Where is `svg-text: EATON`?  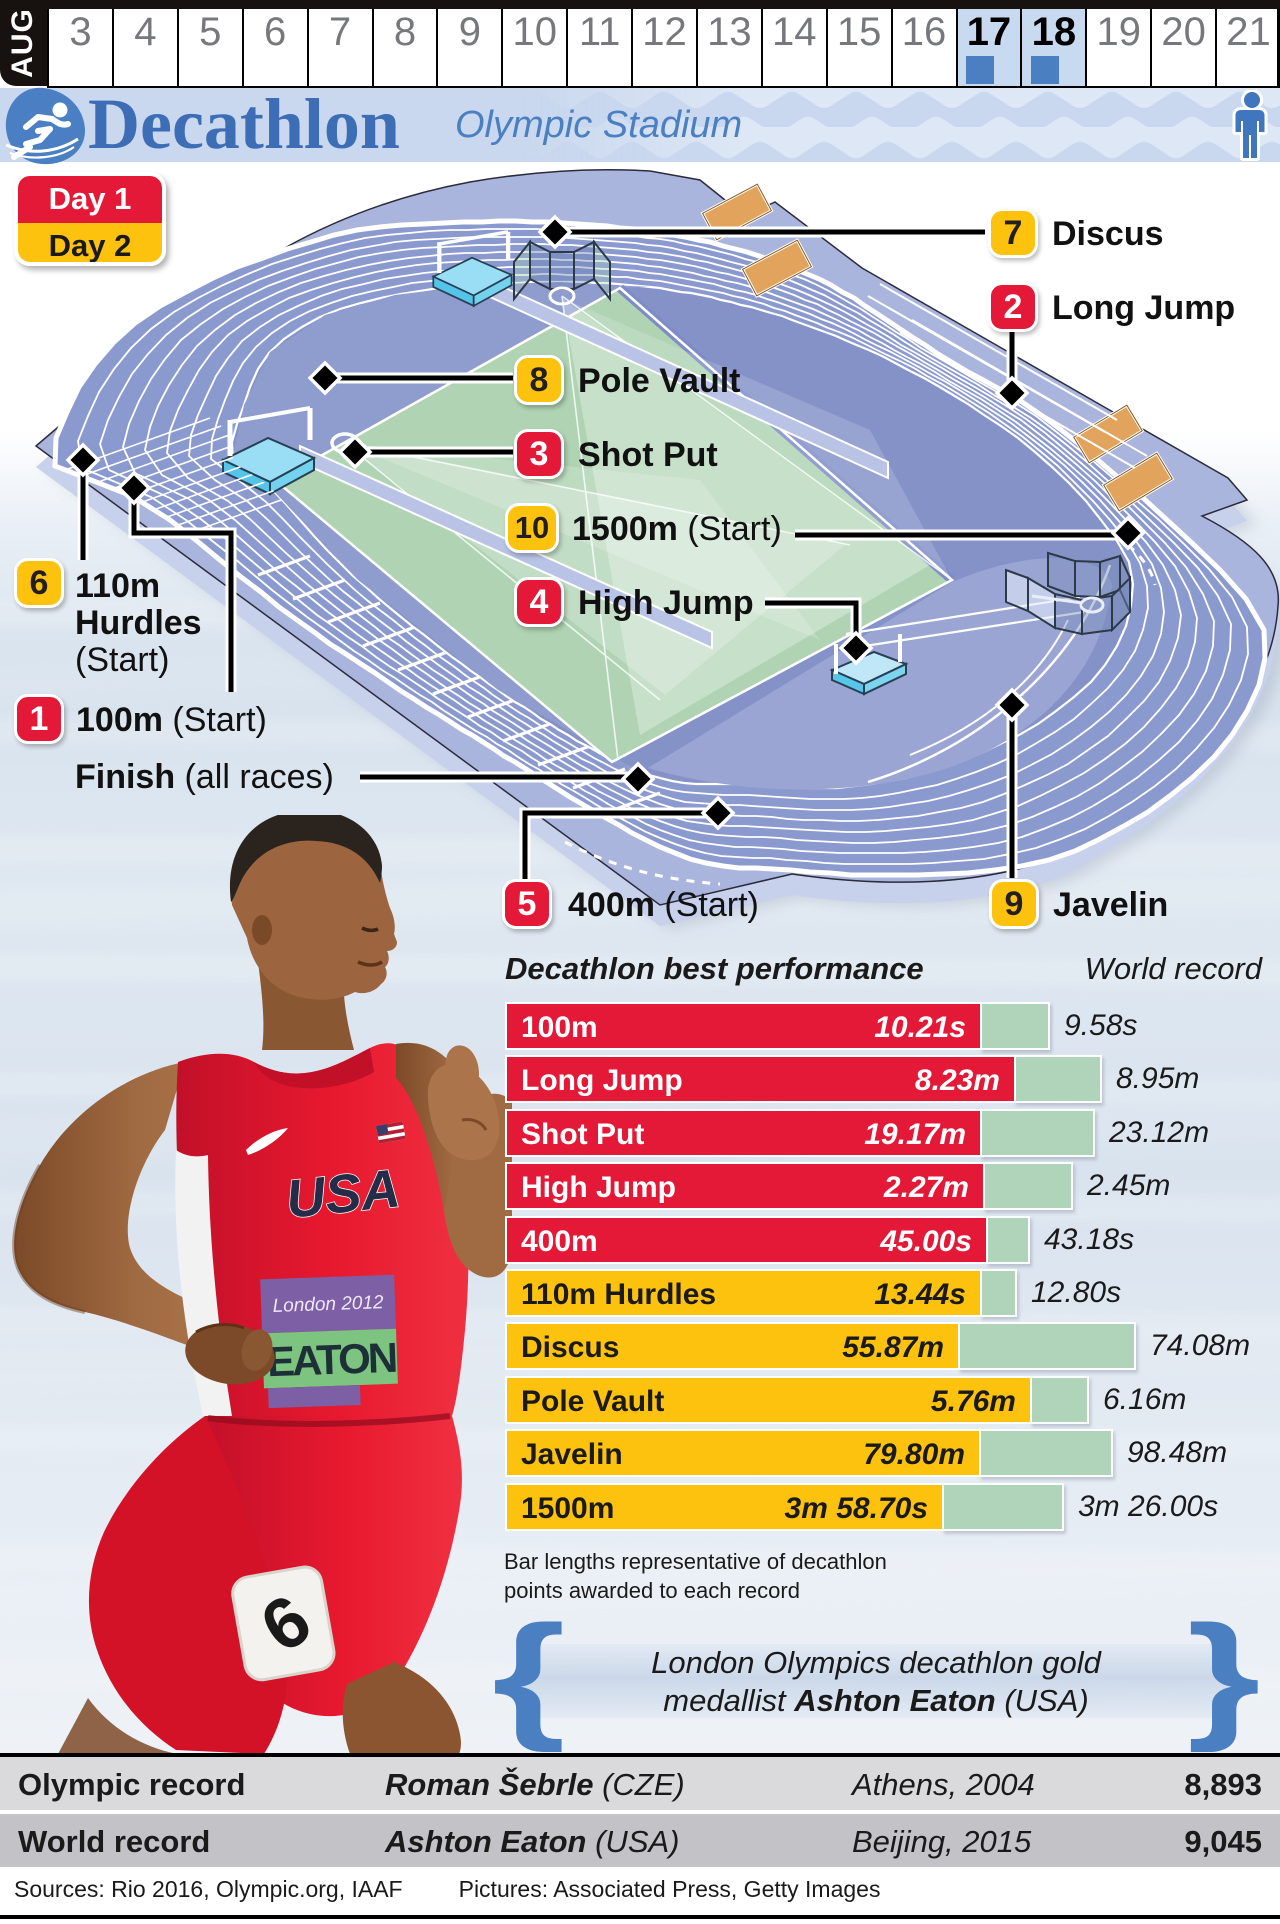 svg-text: EATON is located at coordinates (331, 1359).